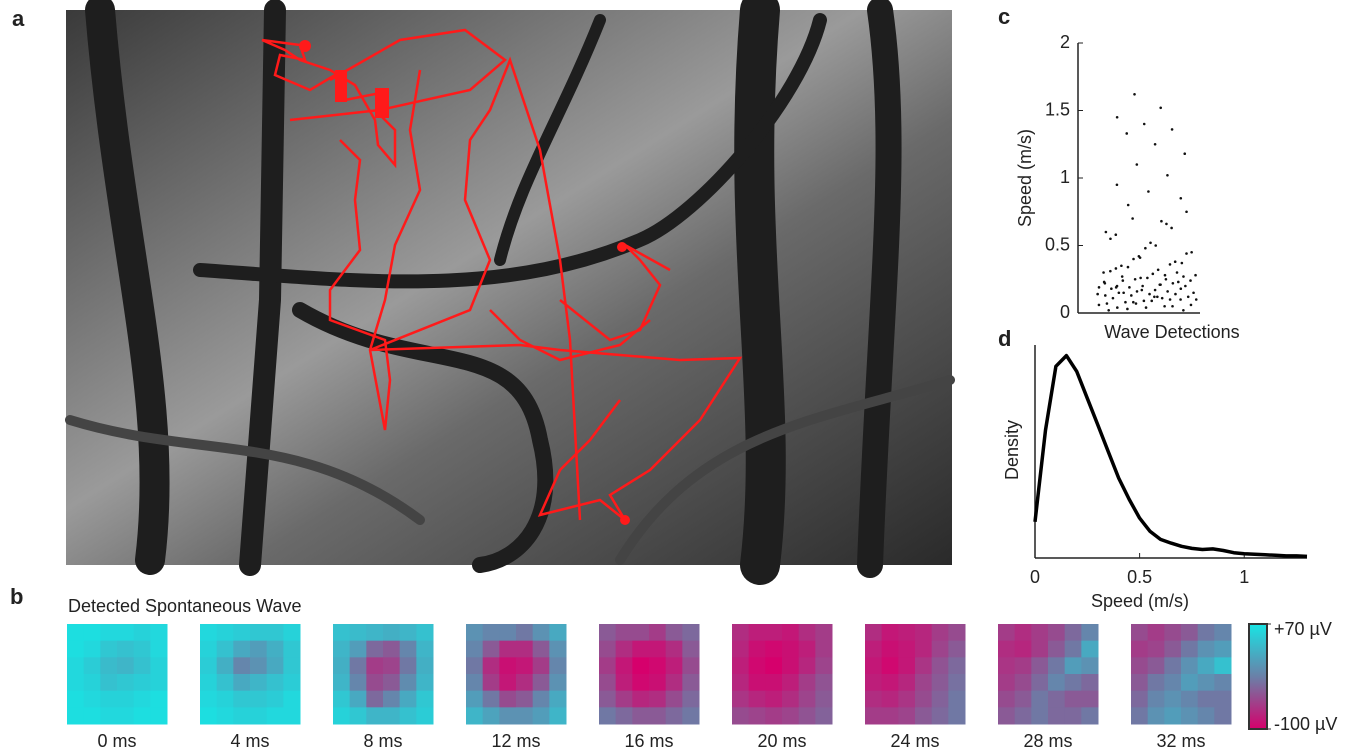  Describe the element at coordinates (1258, 676) in the screenshot. I see `colorbar` at that location.